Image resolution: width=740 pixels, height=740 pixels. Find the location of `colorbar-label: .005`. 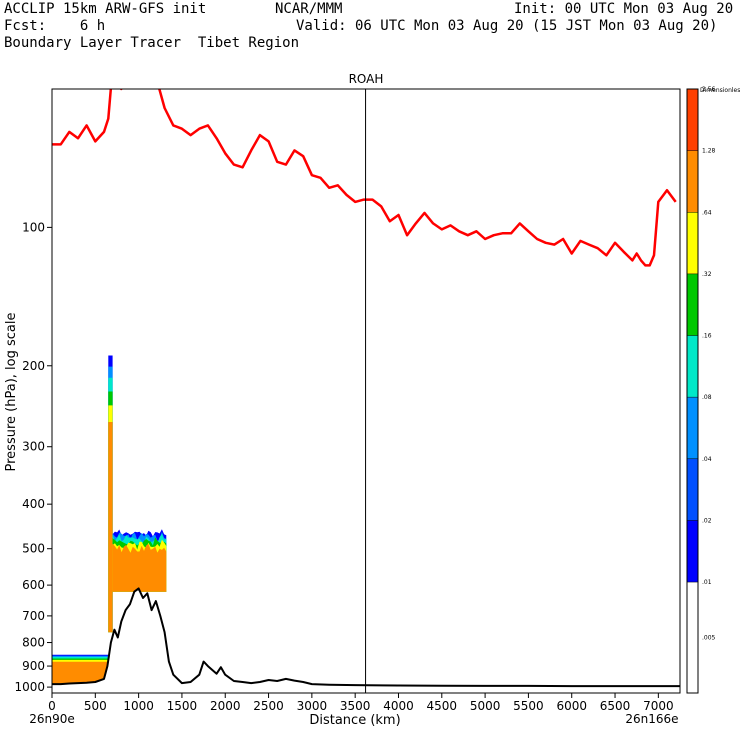

colorbar-label: .005 is located at coordinates (709, 638).